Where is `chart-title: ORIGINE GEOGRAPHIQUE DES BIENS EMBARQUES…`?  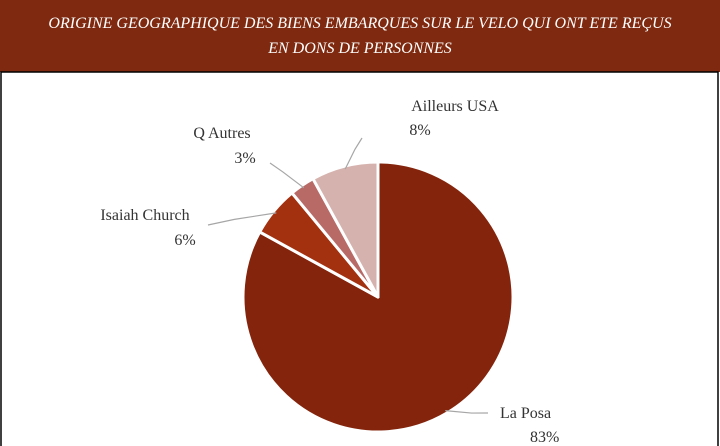
chart-title: ORIGINE GEOGRAPHIQUE DES BIENS EMBARQUES… is located at coordinates (360, 36).